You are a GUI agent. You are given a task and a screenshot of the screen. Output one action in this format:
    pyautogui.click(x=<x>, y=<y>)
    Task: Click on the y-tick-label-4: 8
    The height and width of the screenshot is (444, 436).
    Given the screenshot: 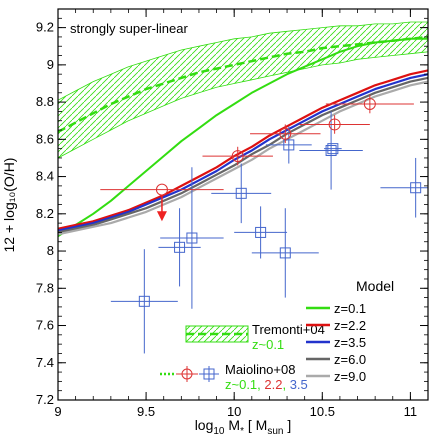 What is the action you would take?
    pyautogui.click(x=50, y=250)
    